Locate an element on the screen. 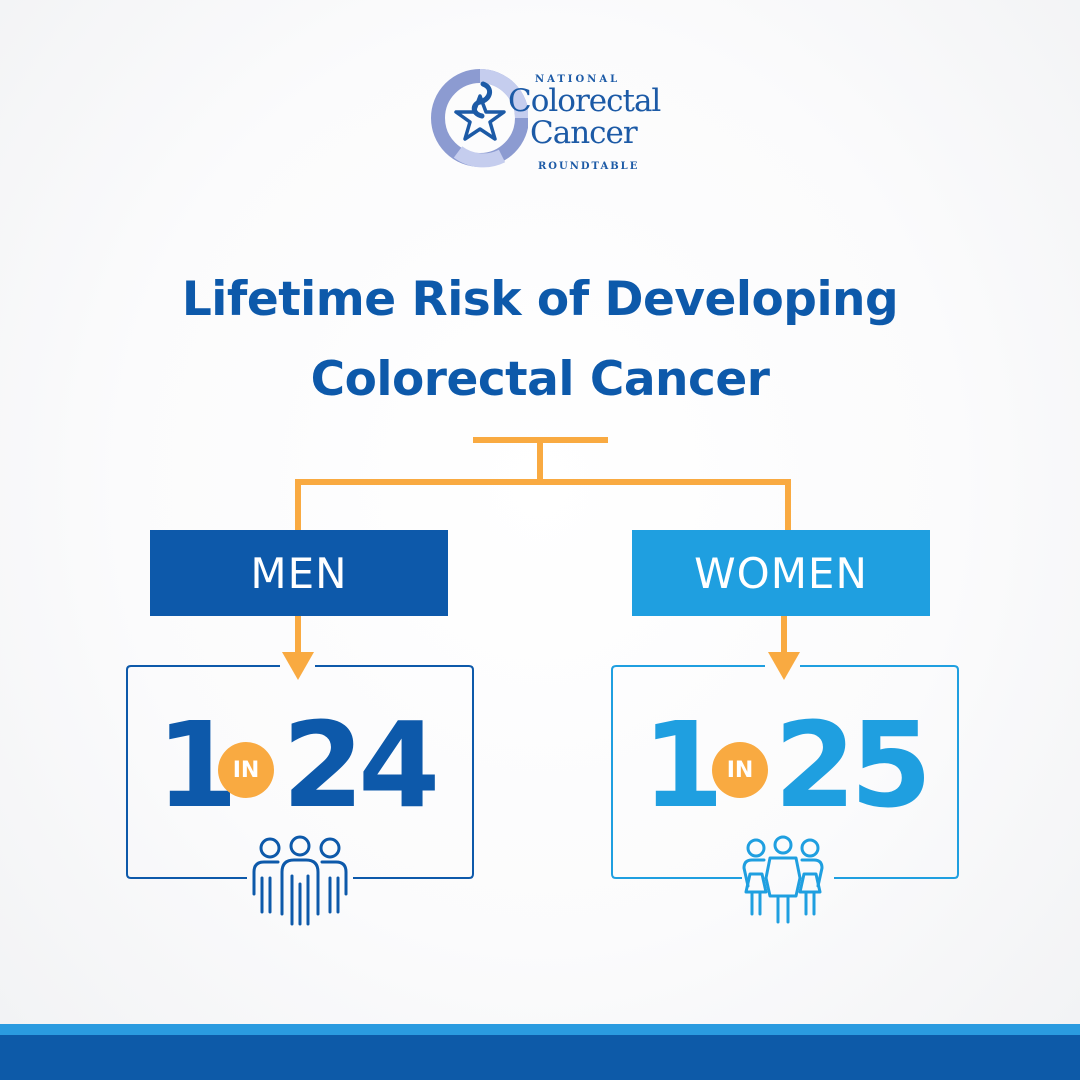 The image size is (1080, 1080). women-label: WOMEN is located at coordinates (781, 573).